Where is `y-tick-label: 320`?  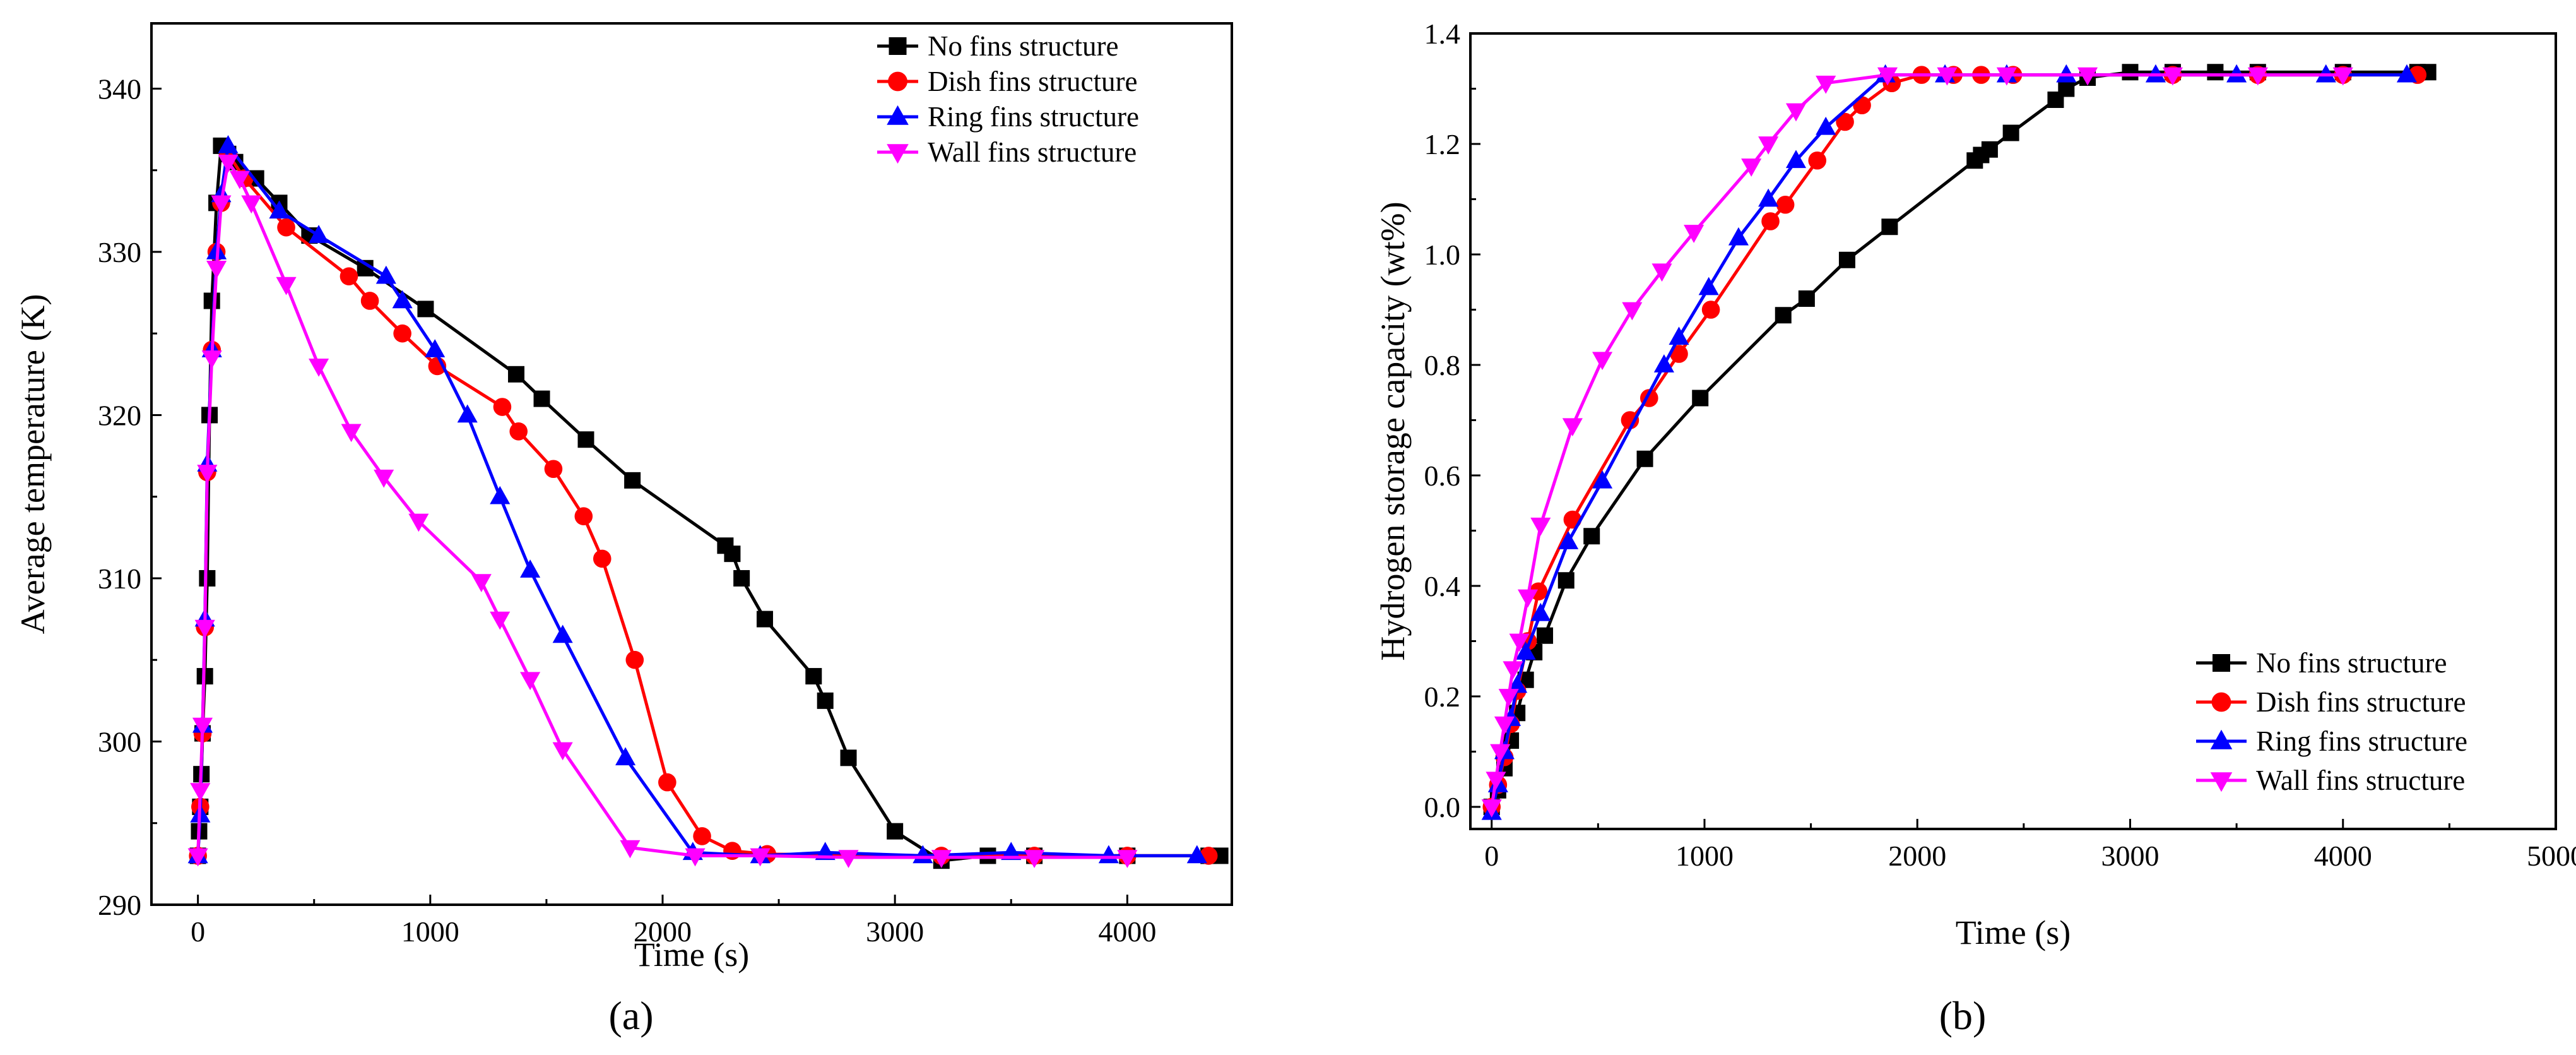 y-tick-label: 320 is located at coordinates (120, 415).